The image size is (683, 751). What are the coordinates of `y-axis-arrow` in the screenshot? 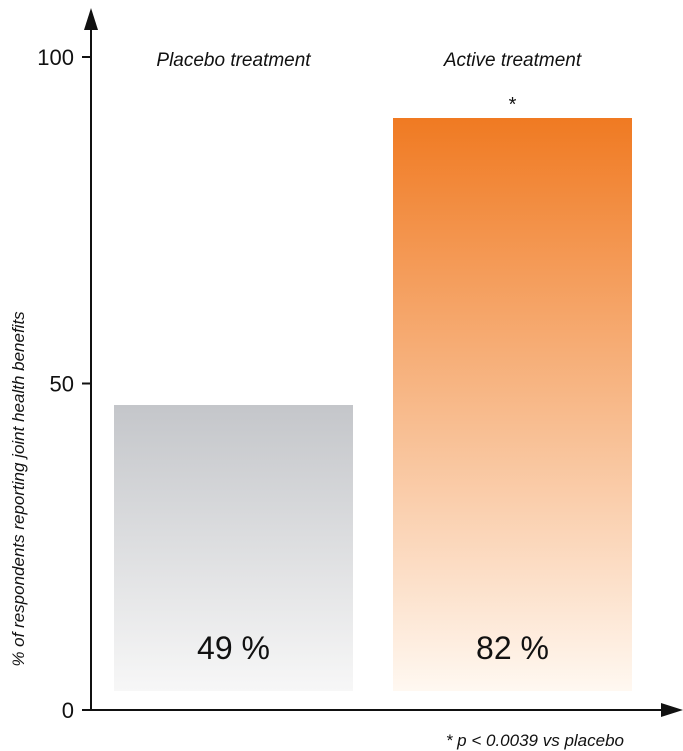 It's located at (91, 19).